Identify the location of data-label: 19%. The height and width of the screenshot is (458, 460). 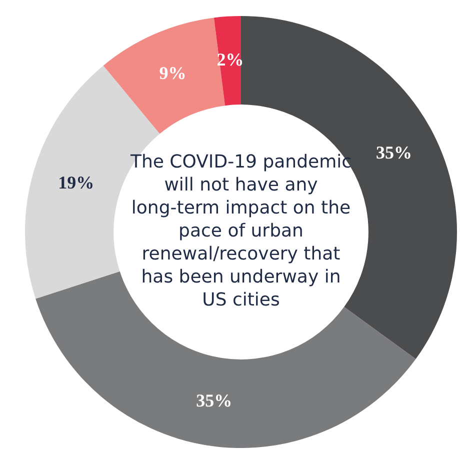
(76, 182).